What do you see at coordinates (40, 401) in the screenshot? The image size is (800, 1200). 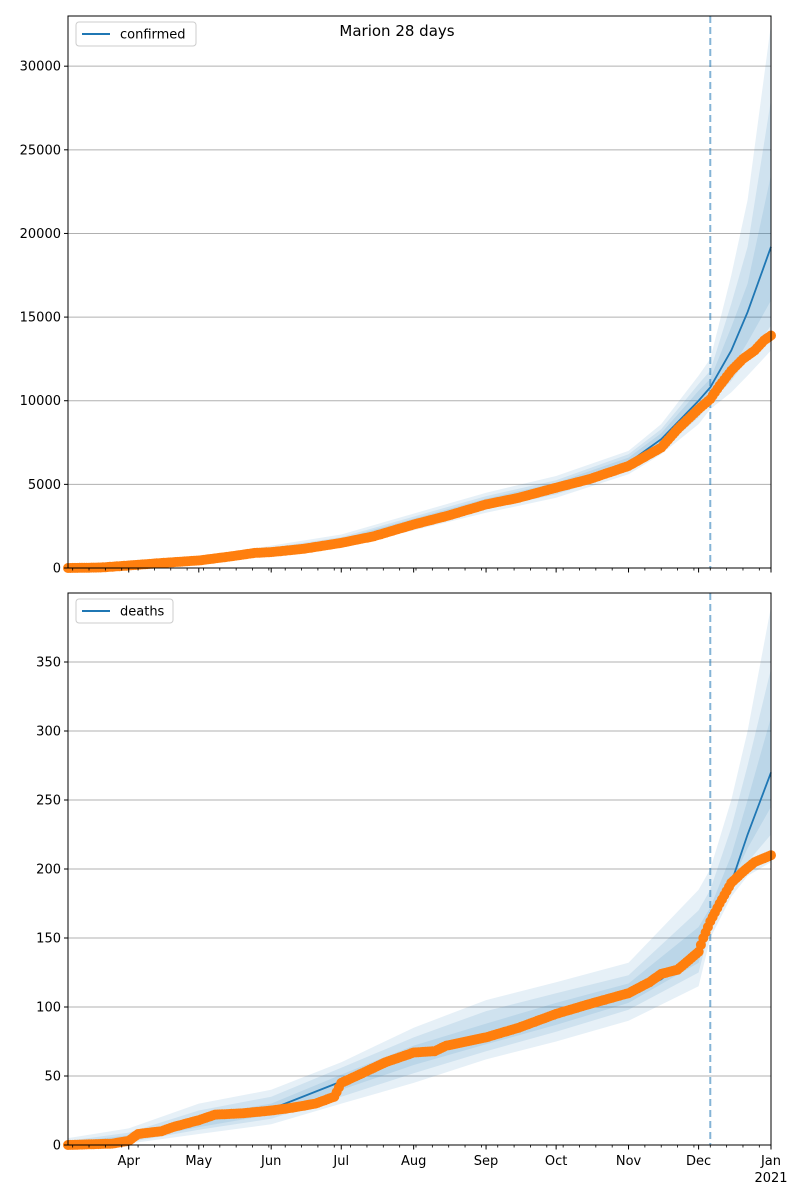 I see `confirmed-ytick-label-10000: 10000` at bounding box center [40, 401].